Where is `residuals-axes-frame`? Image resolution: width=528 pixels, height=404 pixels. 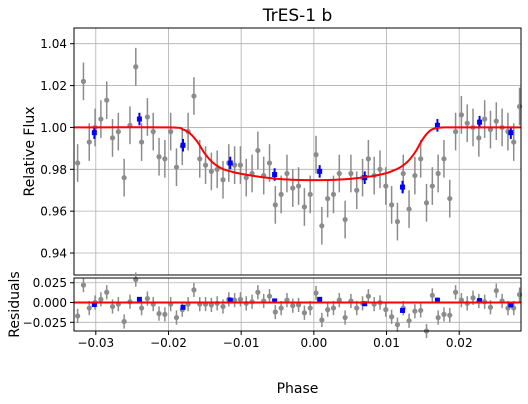
residuals-axes-frame is located at coordinates (297, 304).